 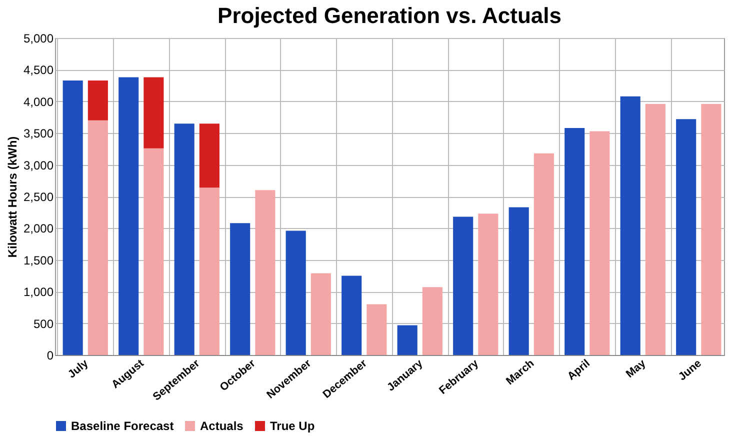 I want to click on y-tick-label: 2,000, so click(x=38, y=229).